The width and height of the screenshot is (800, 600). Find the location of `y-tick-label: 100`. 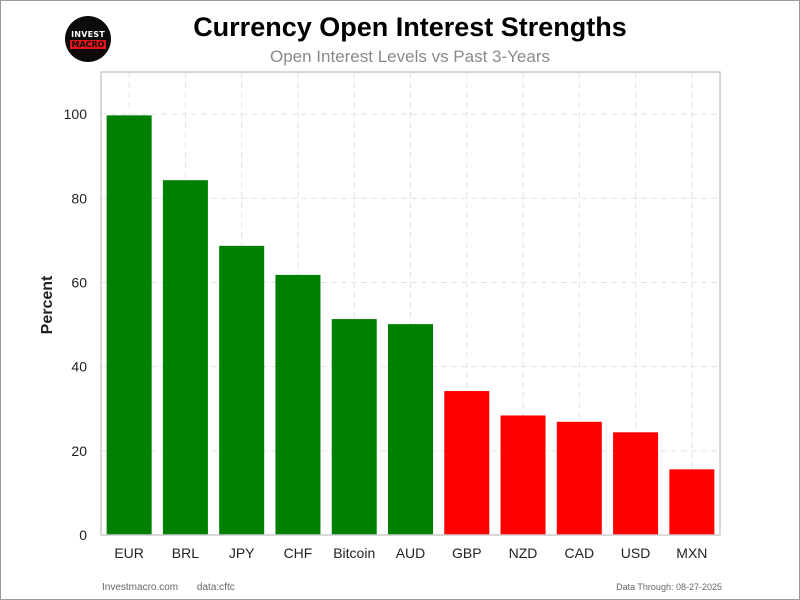

y-tick-label: 100 is located at coordinates (76, 114).